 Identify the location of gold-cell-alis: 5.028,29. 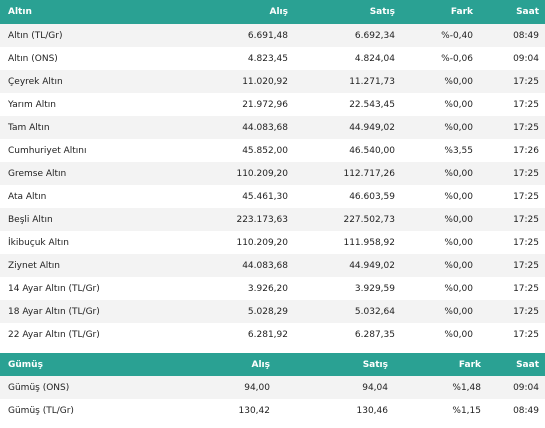
(219, 311).